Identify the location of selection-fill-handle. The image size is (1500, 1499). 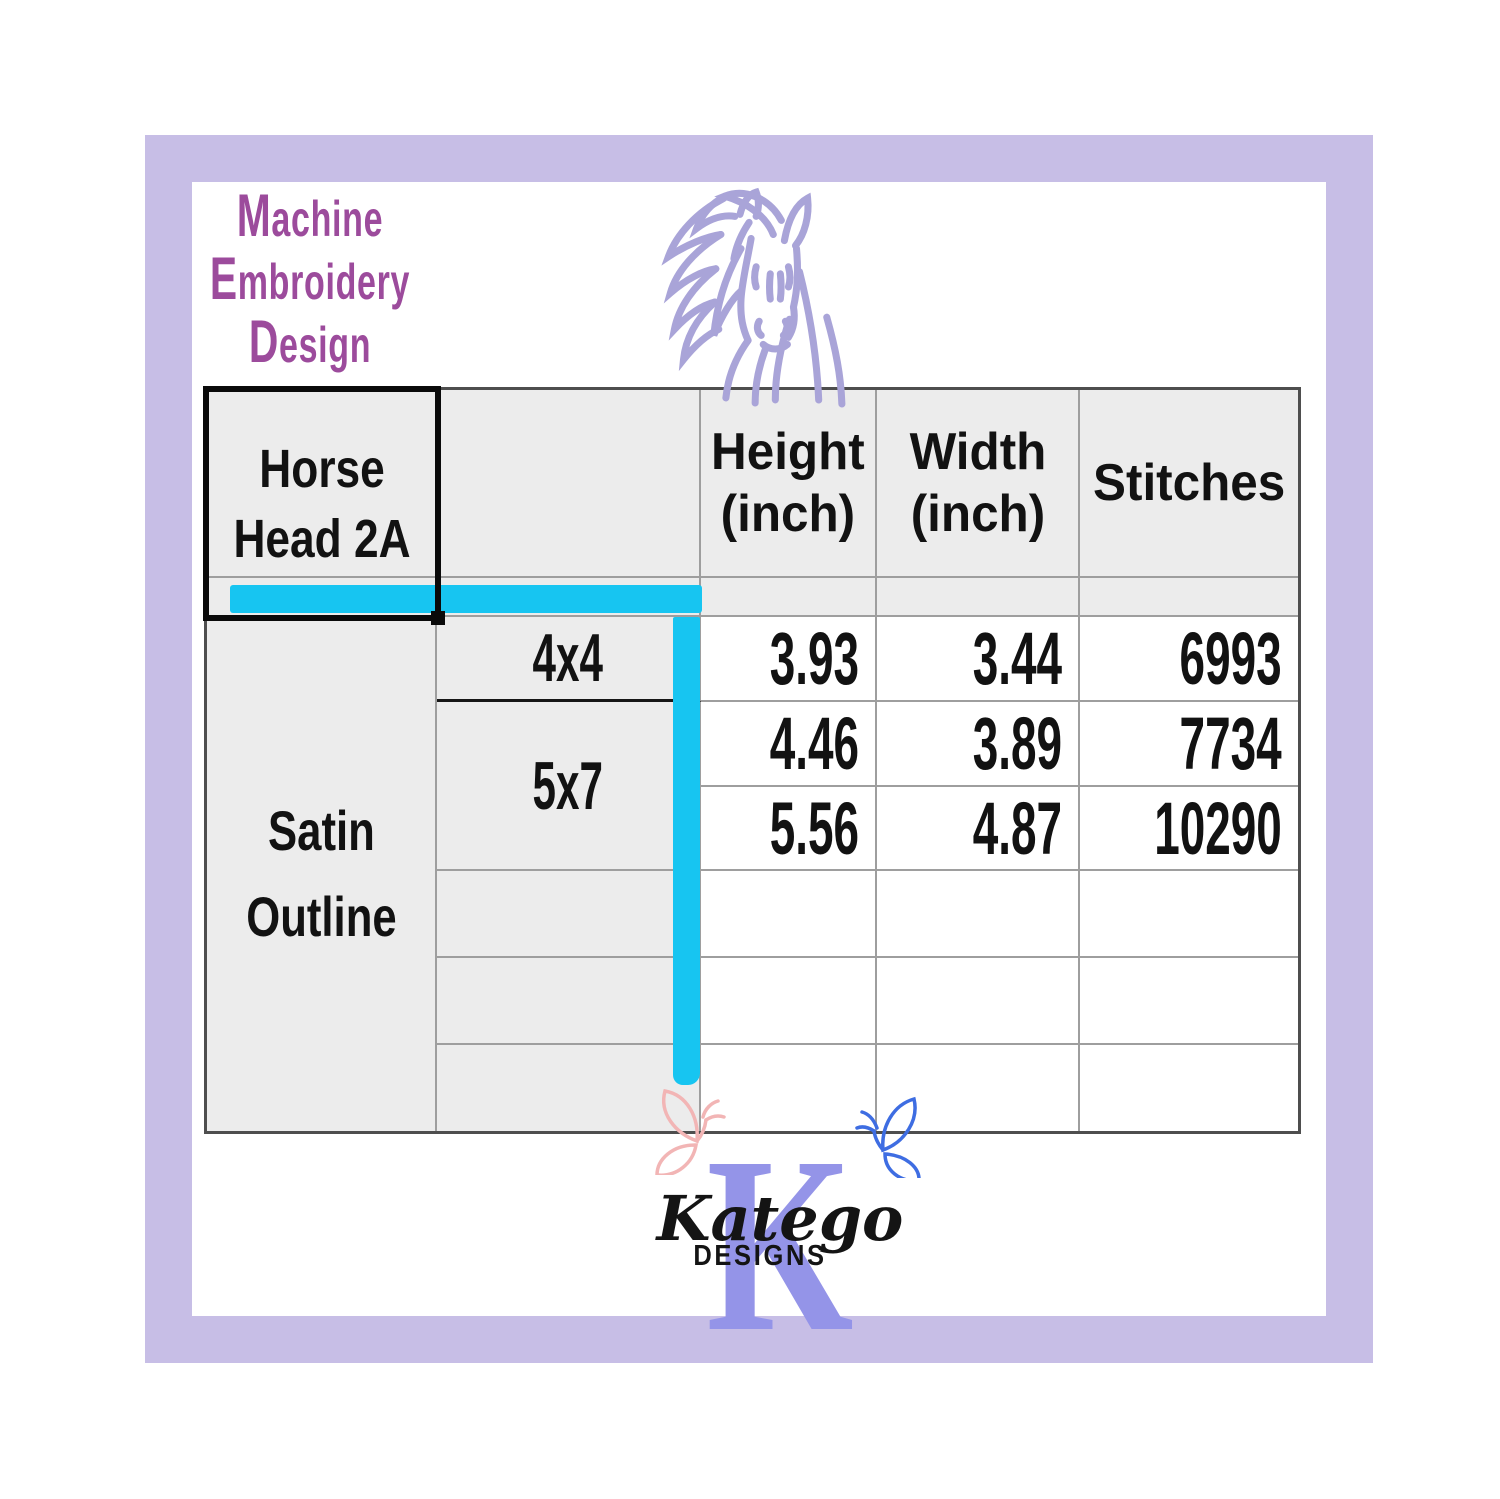
(438, 618).